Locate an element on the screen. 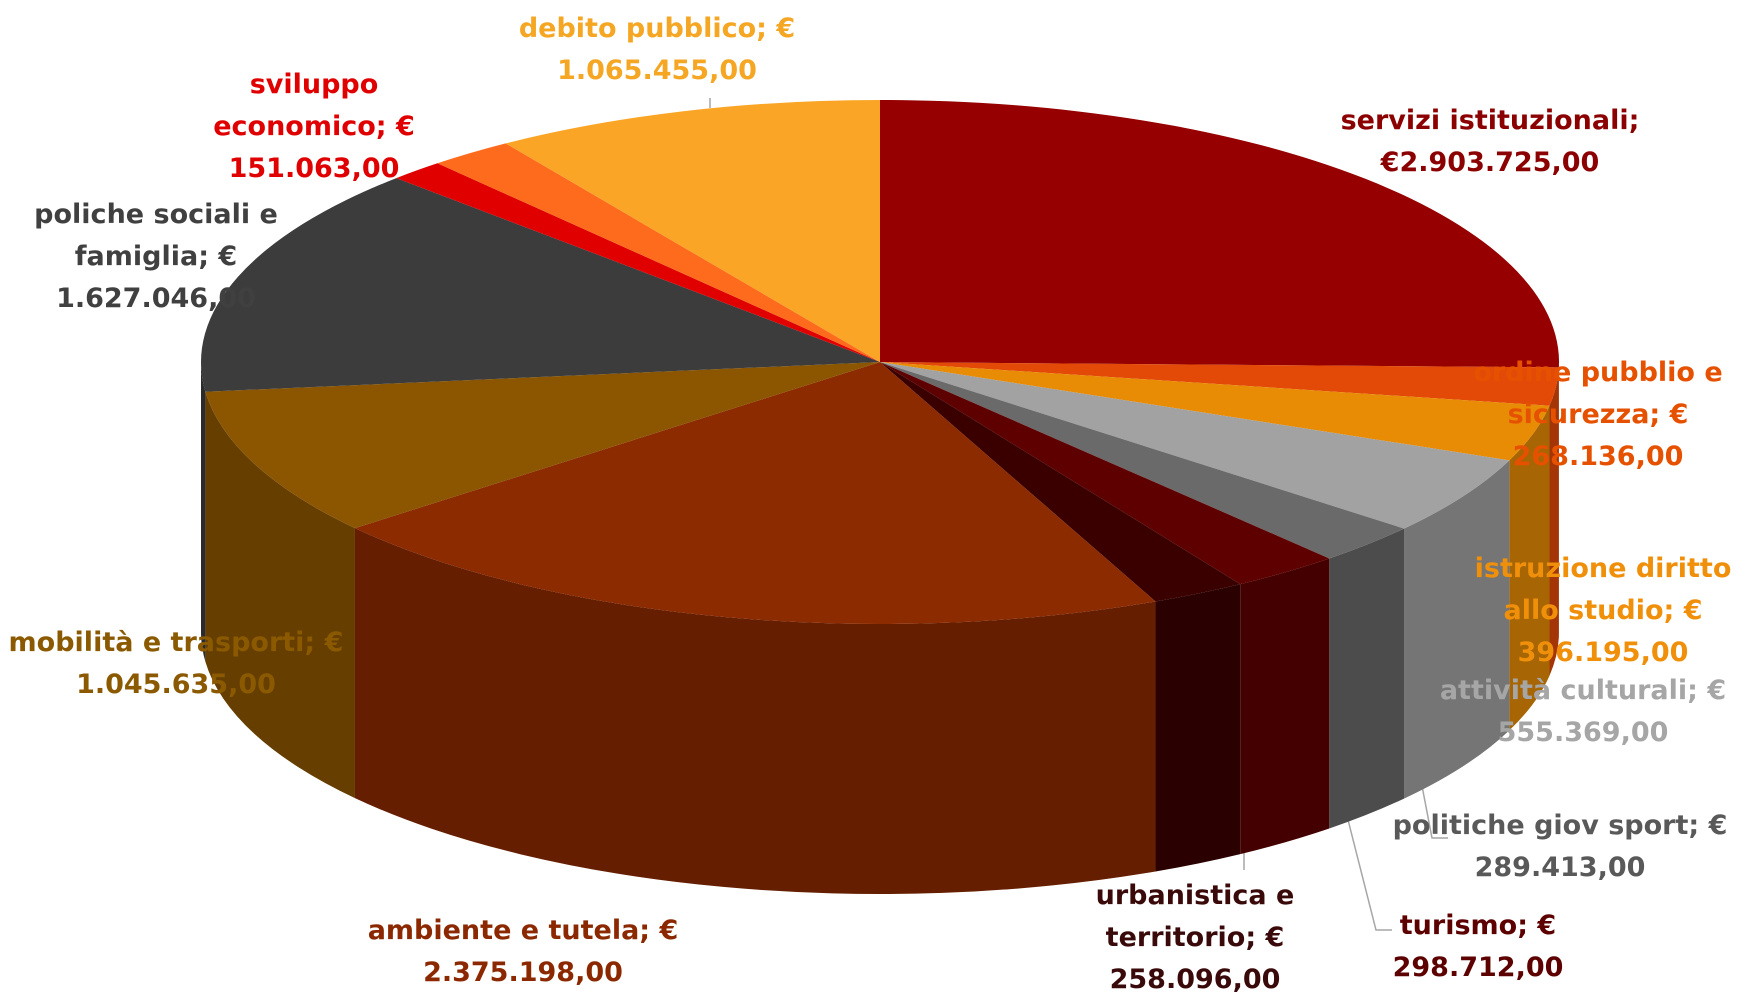  label-category: urbanistica e territorio; is located at coordinates (1195, 916).